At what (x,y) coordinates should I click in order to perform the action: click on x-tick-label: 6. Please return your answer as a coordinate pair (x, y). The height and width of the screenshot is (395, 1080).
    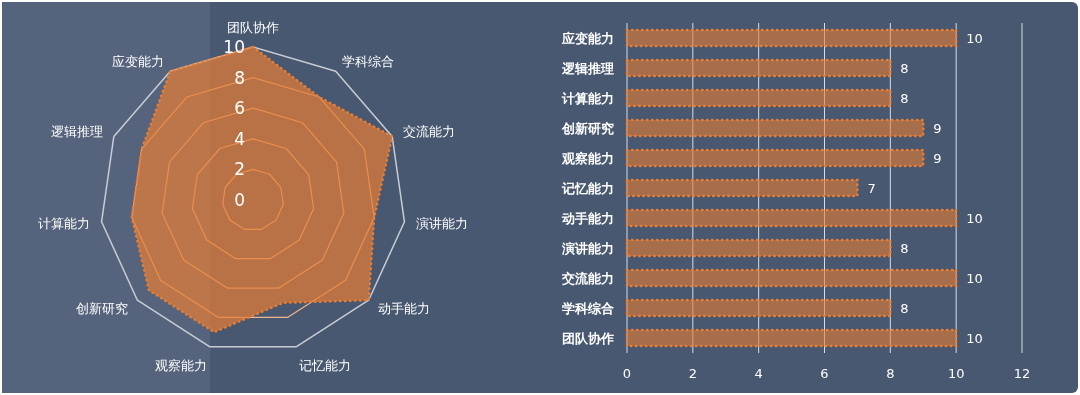
    Looking at the image, I should click on (824, 373).